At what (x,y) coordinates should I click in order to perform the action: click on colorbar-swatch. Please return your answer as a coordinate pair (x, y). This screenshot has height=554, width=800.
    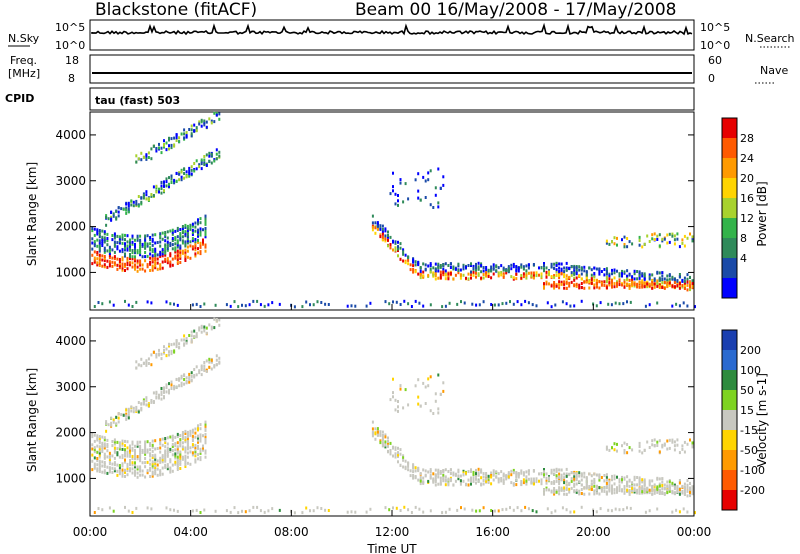
    Looking at the image, I should click on (729, 208).